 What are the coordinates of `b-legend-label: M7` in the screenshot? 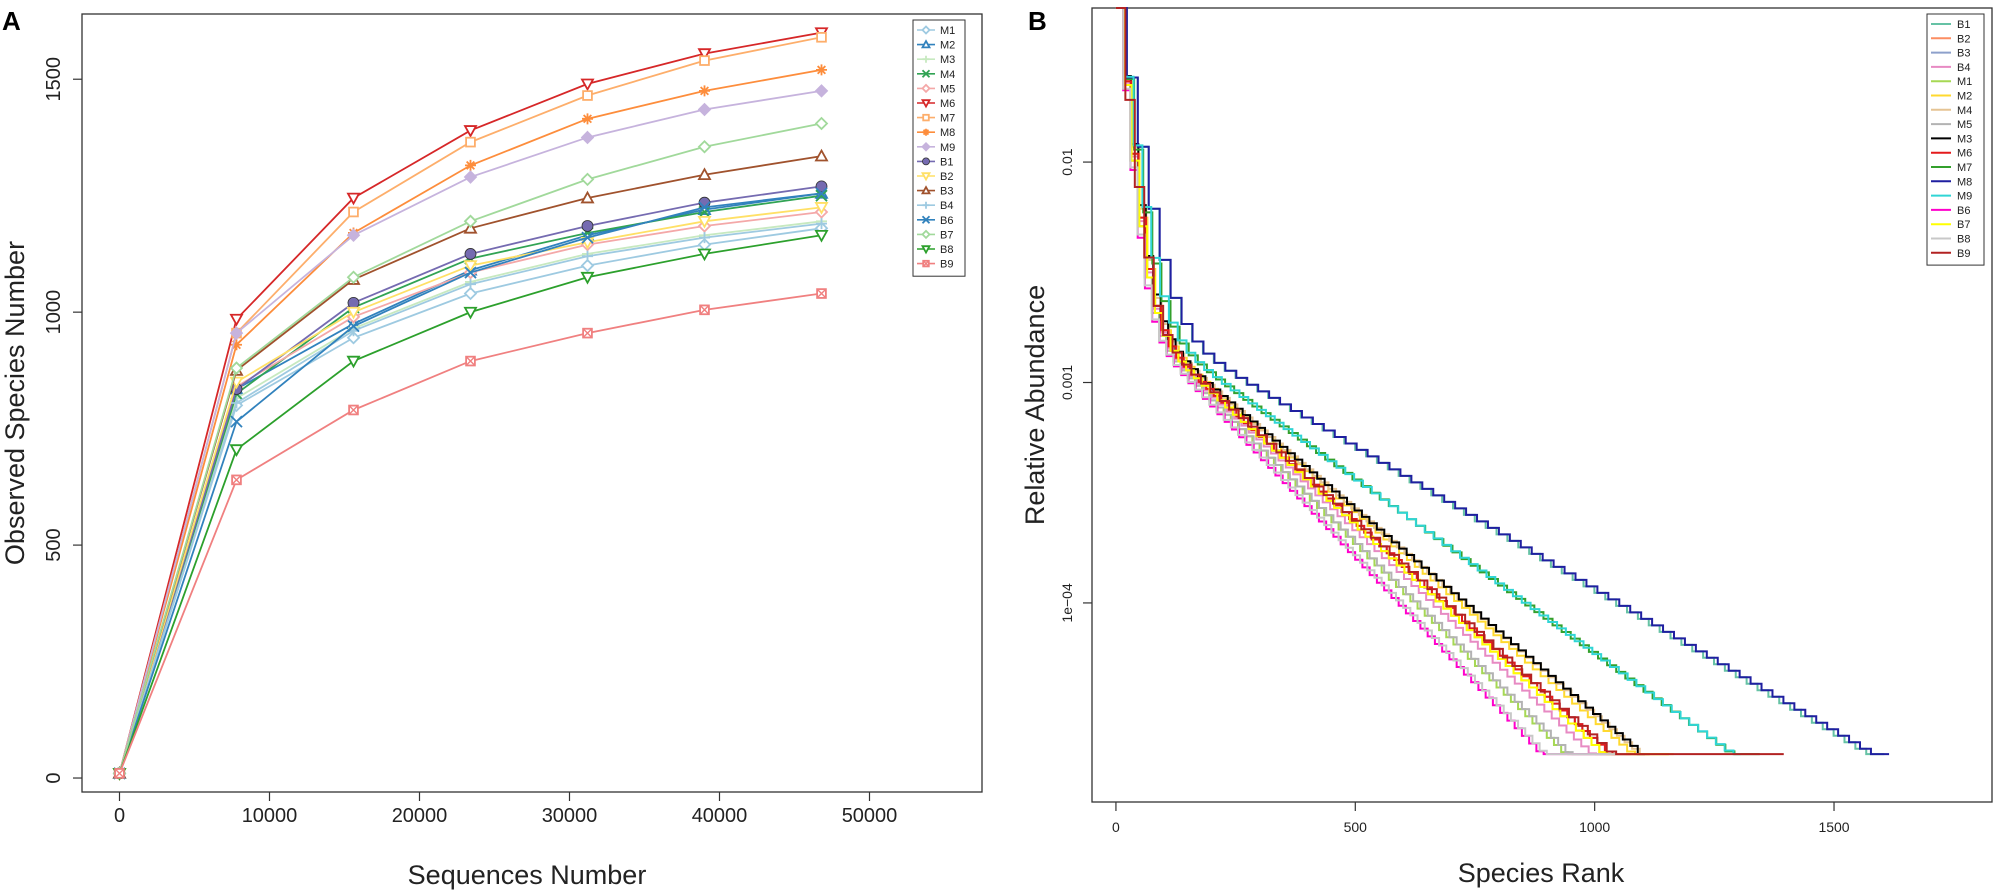 It's located at (1964, 168).